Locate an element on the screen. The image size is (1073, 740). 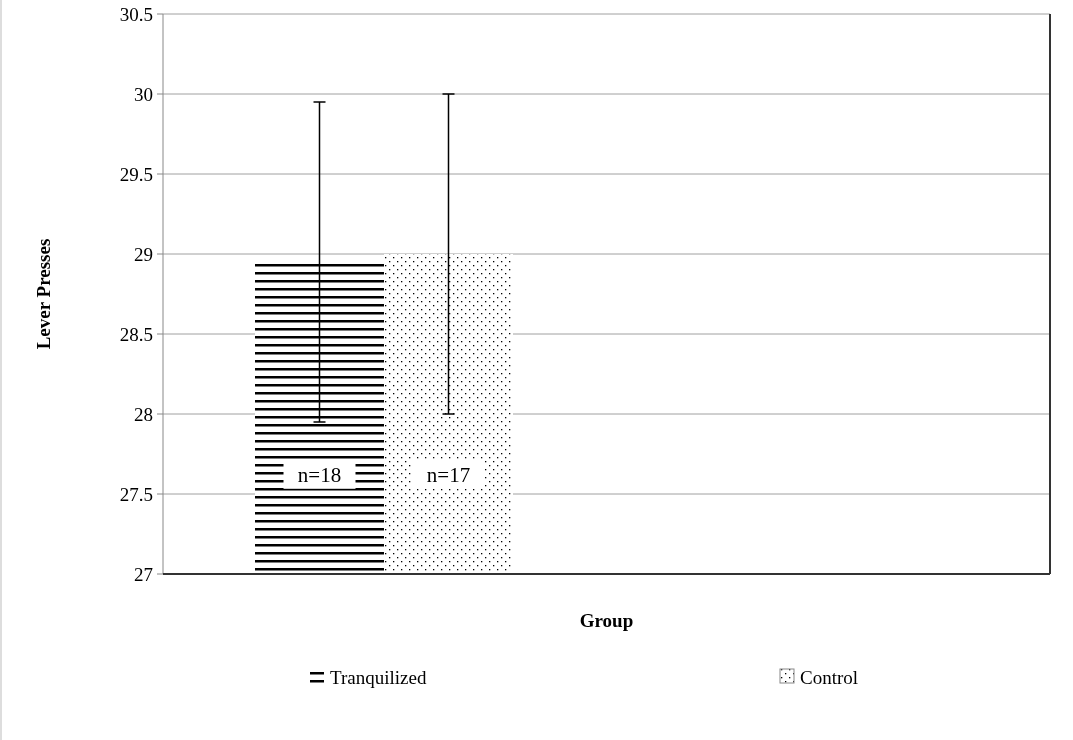
y-tick-label: 28.5 is located at coordinates (136, 334).